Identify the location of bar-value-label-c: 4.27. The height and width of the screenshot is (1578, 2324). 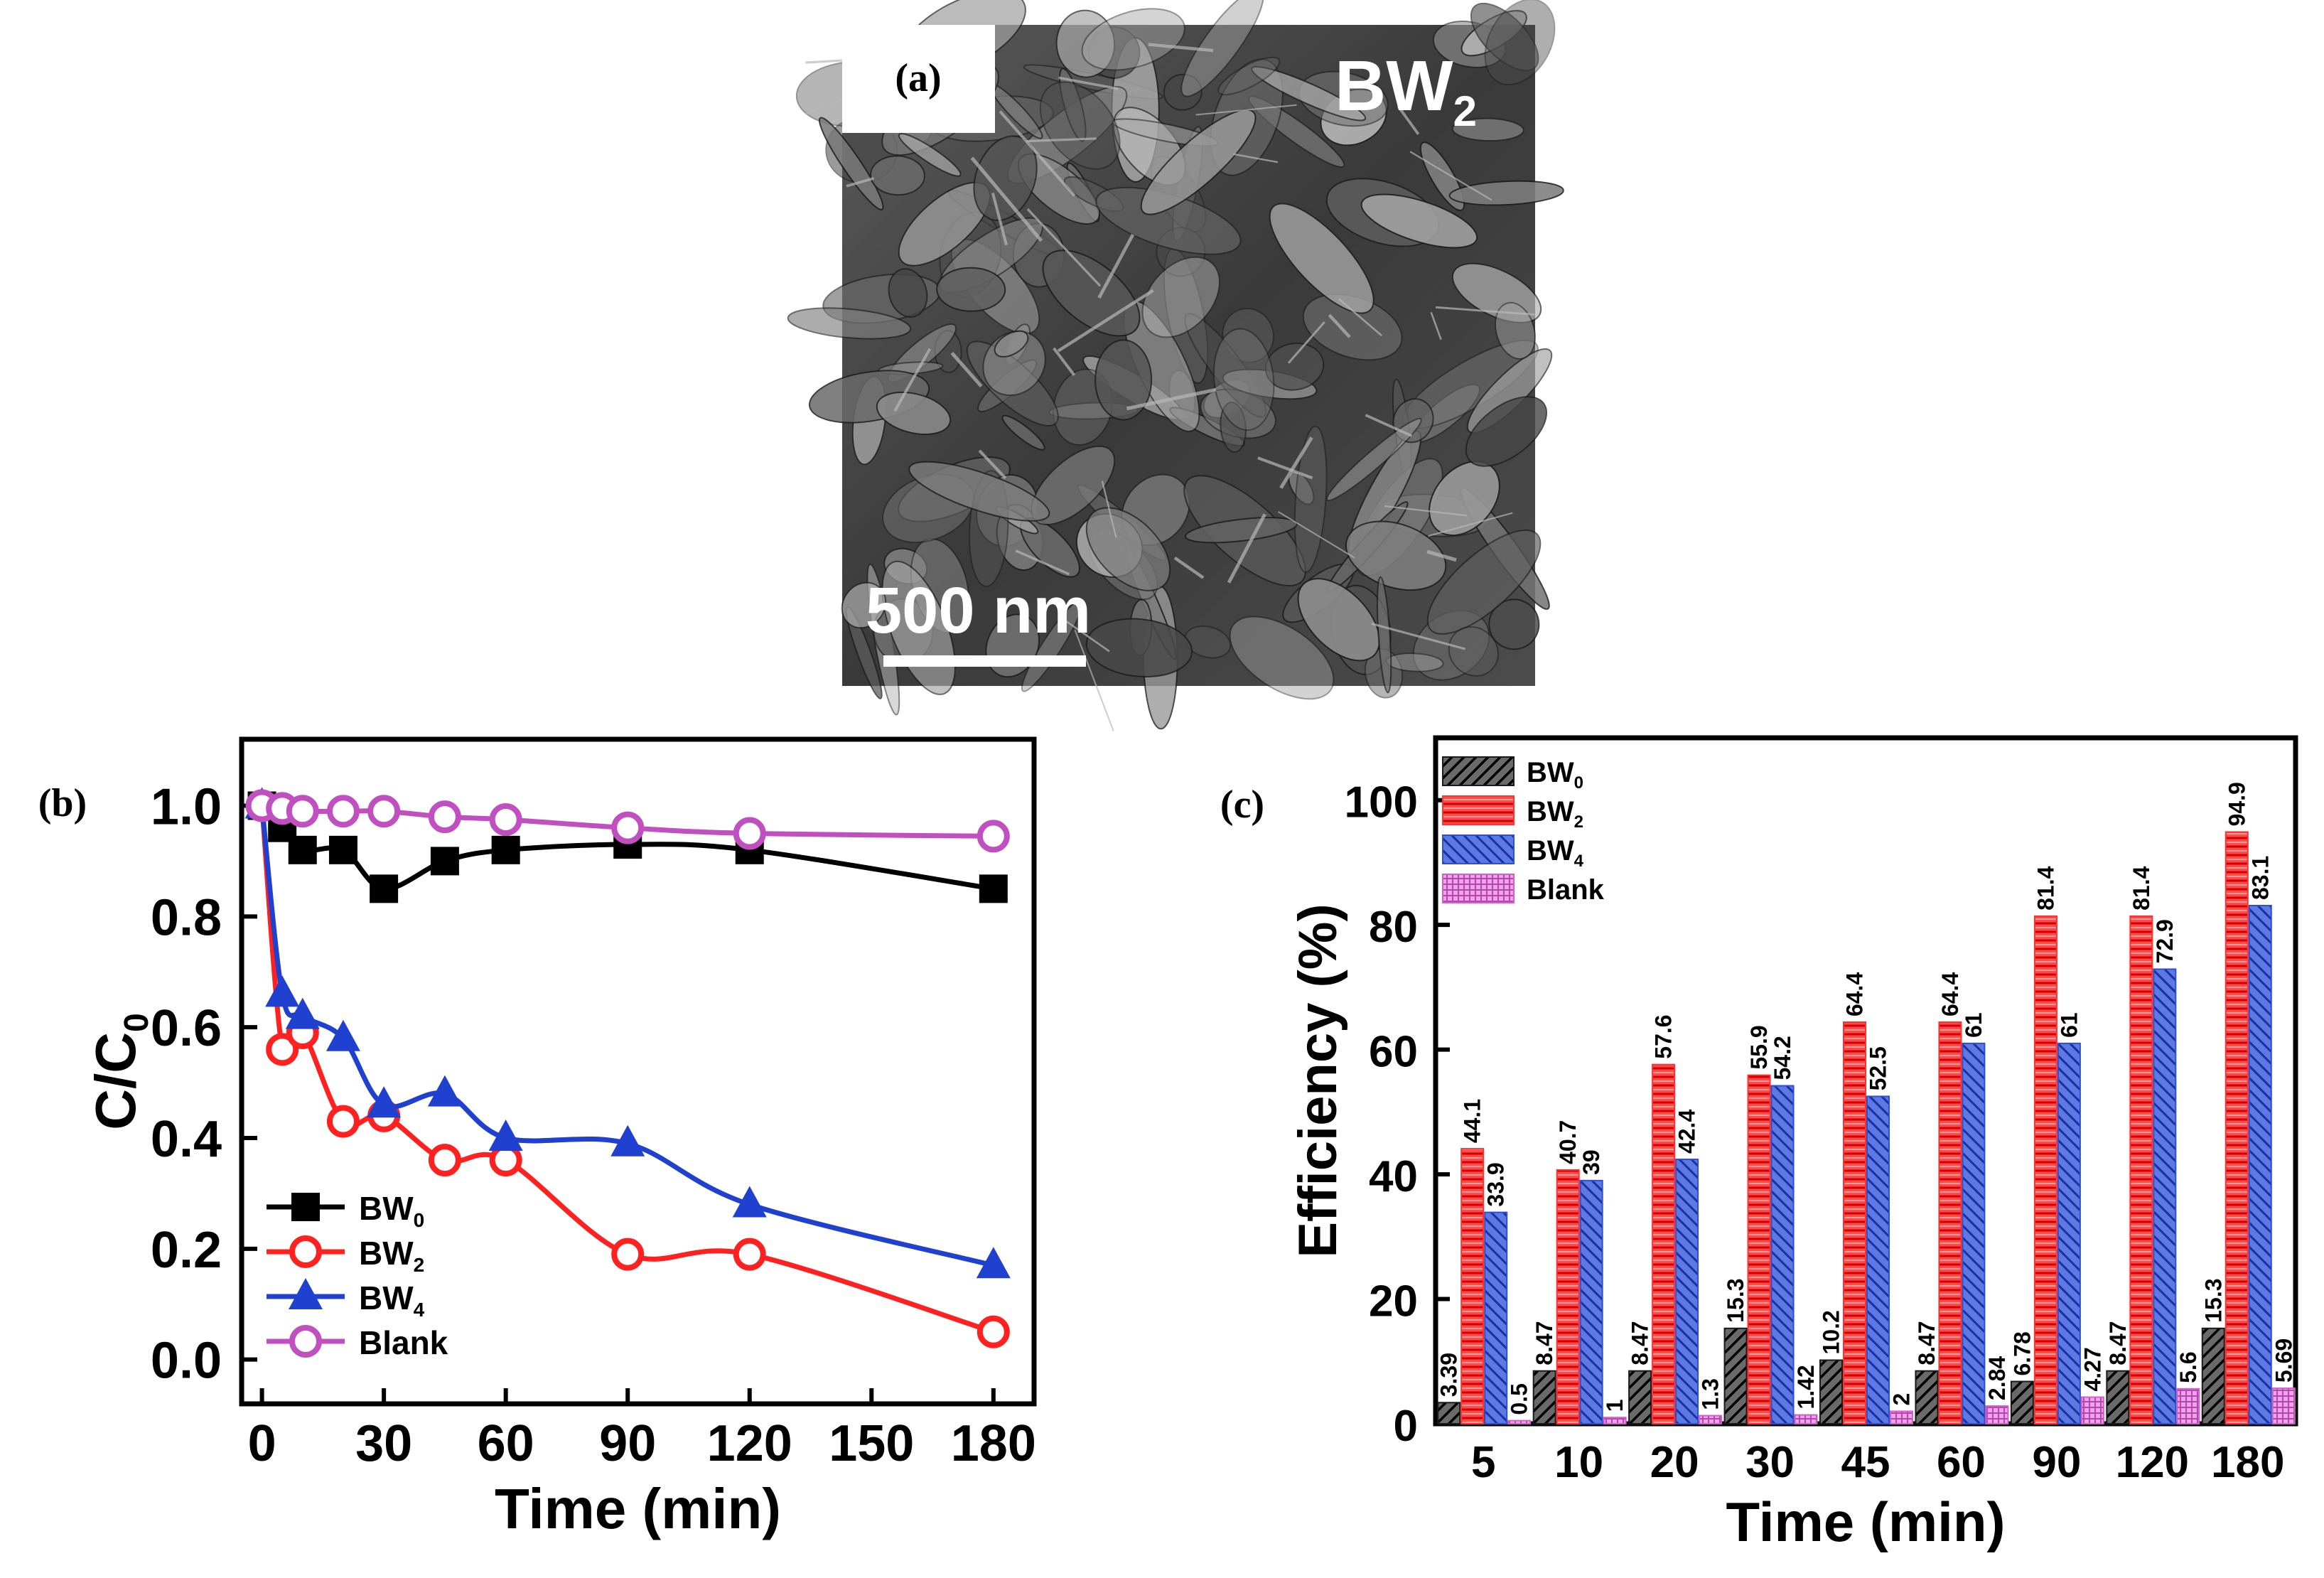
(2092, 1369).